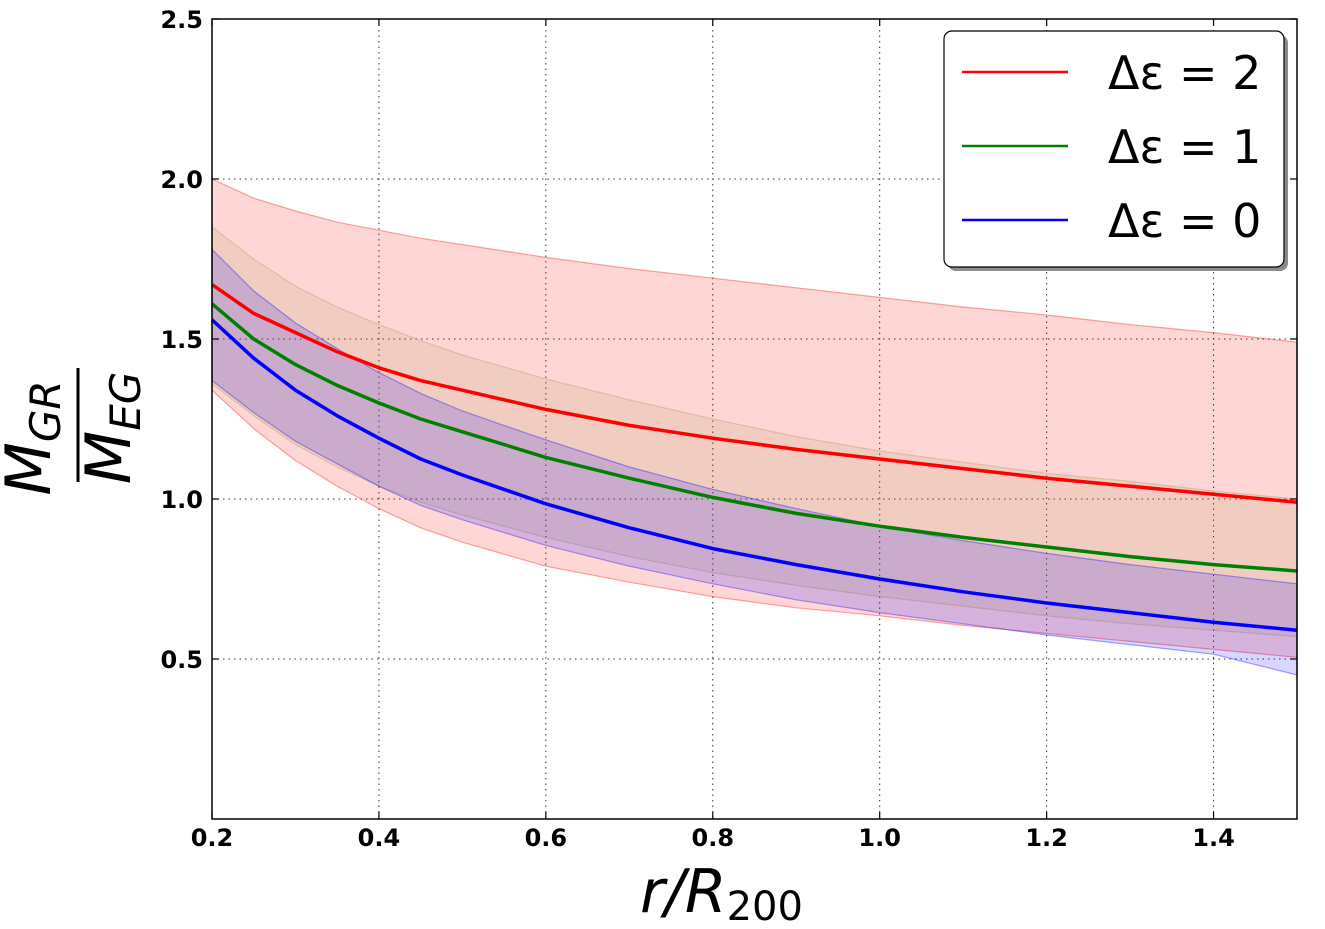  Describe the element at coordinates (181, 340) in the screenshot. I see `y-tick-label: 1.5` at that location.